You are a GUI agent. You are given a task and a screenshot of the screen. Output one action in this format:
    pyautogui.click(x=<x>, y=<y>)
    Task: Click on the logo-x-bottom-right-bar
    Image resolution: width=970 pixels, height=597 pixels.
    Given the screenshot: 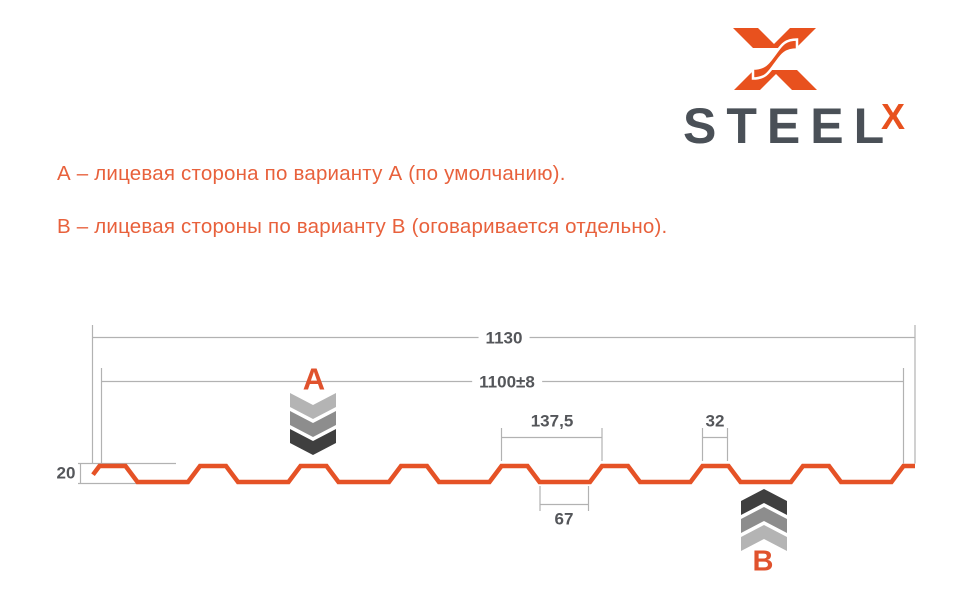 What is the action you would take?
    pyautogui.click(x=794, y=80)
    